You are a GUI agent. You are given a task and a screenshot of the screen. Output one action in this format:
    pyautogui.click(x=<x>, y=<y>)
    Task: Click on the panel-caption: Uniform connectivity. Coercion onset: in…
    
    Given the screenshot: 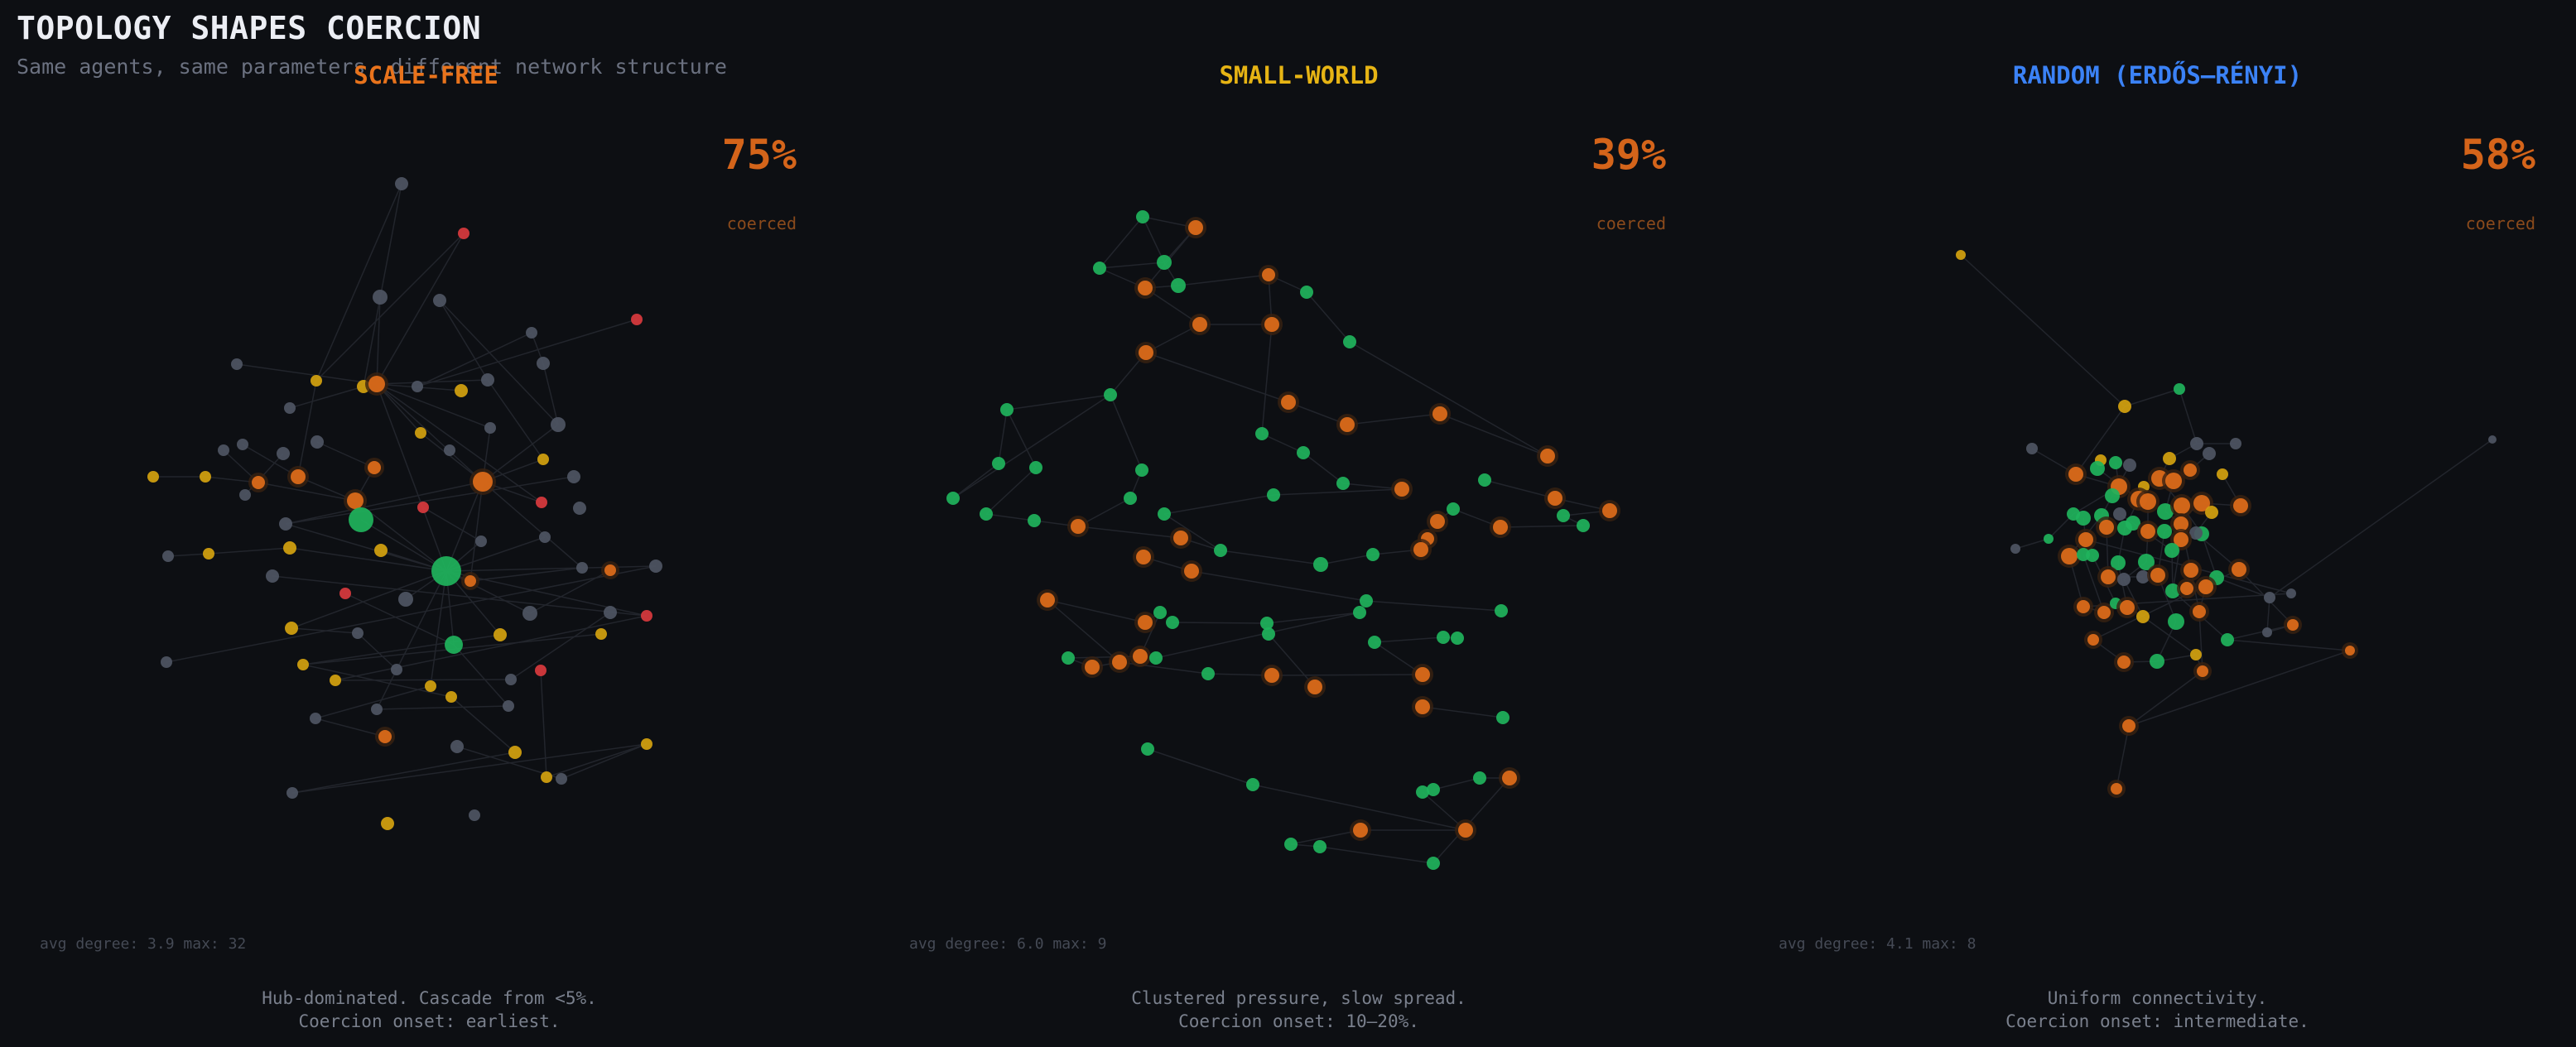 What is the action you would take?
    pyautogui.click(x=2157, y=1010)
    